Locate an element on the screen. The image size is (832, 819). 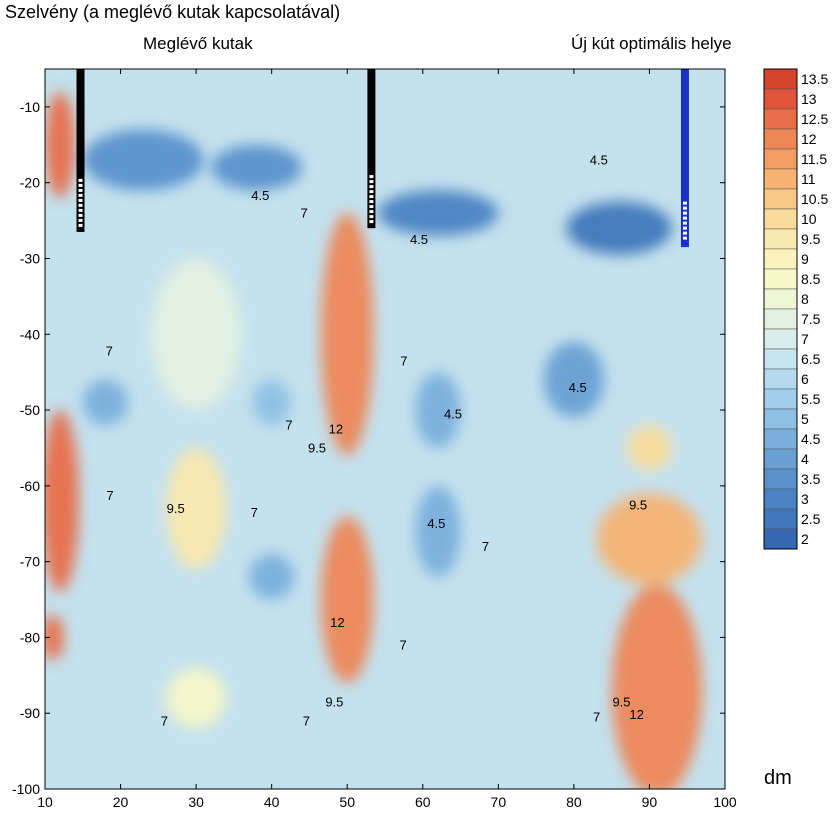
colorbar-label: 6 is located at coordinates (805, 379).